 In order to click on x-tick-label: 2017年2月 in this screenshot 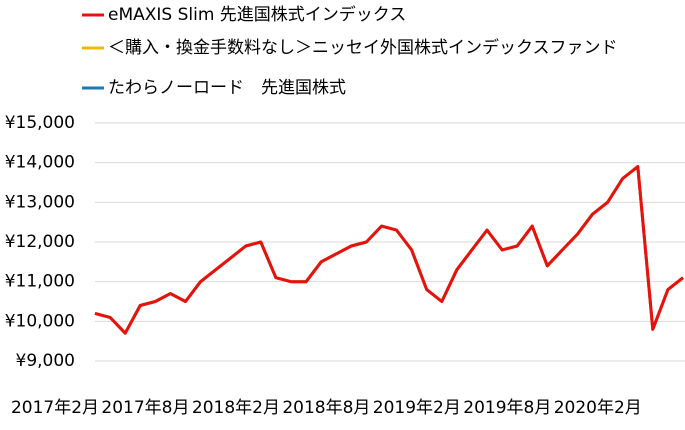, I will do `click(55, 408)`.